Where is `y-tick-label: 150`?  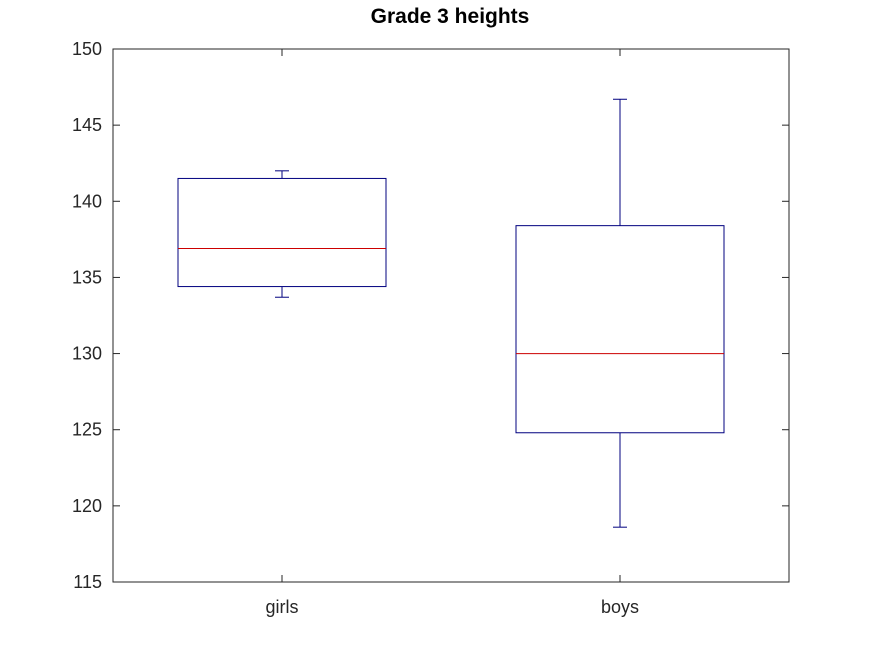
y-tick-label: 150 is located at coordinates (87, 49).